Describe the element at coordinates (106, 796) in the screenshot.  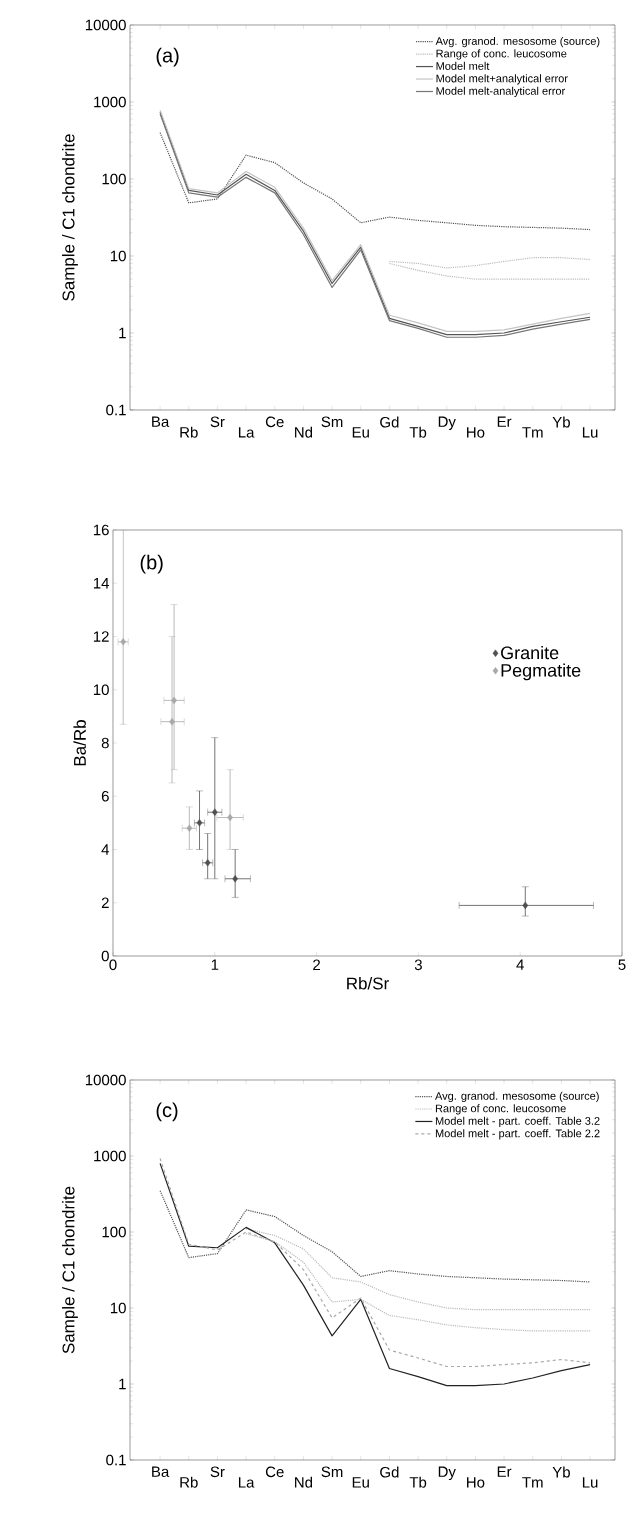
I see `y-tick-label: 6` at that location.